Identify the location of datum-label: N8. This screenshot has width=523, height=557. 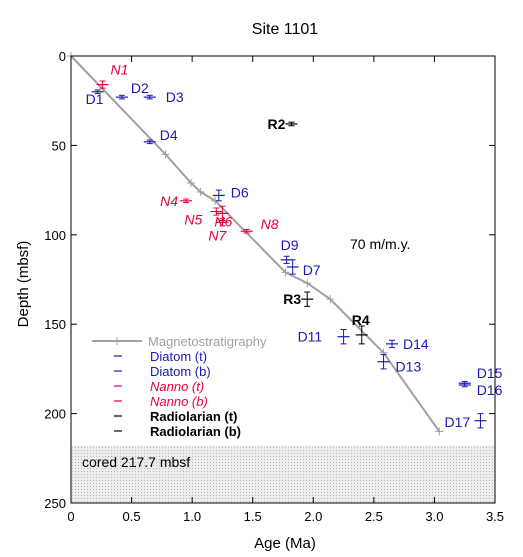
(270, 224).